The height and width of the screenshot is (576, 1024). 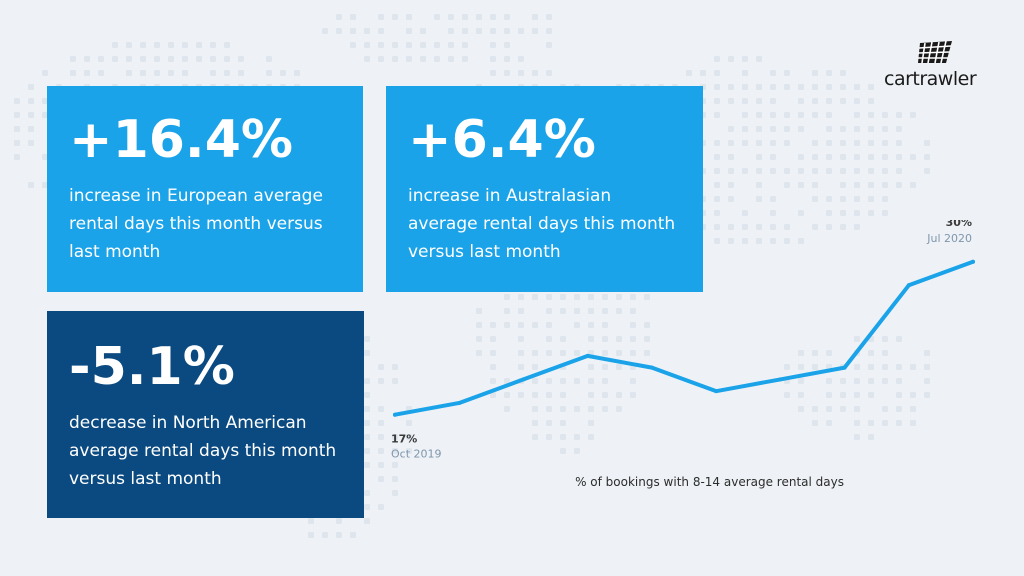 I want to click on cartrawler-logo-text: cartrawler, so click(x=930, y=79).